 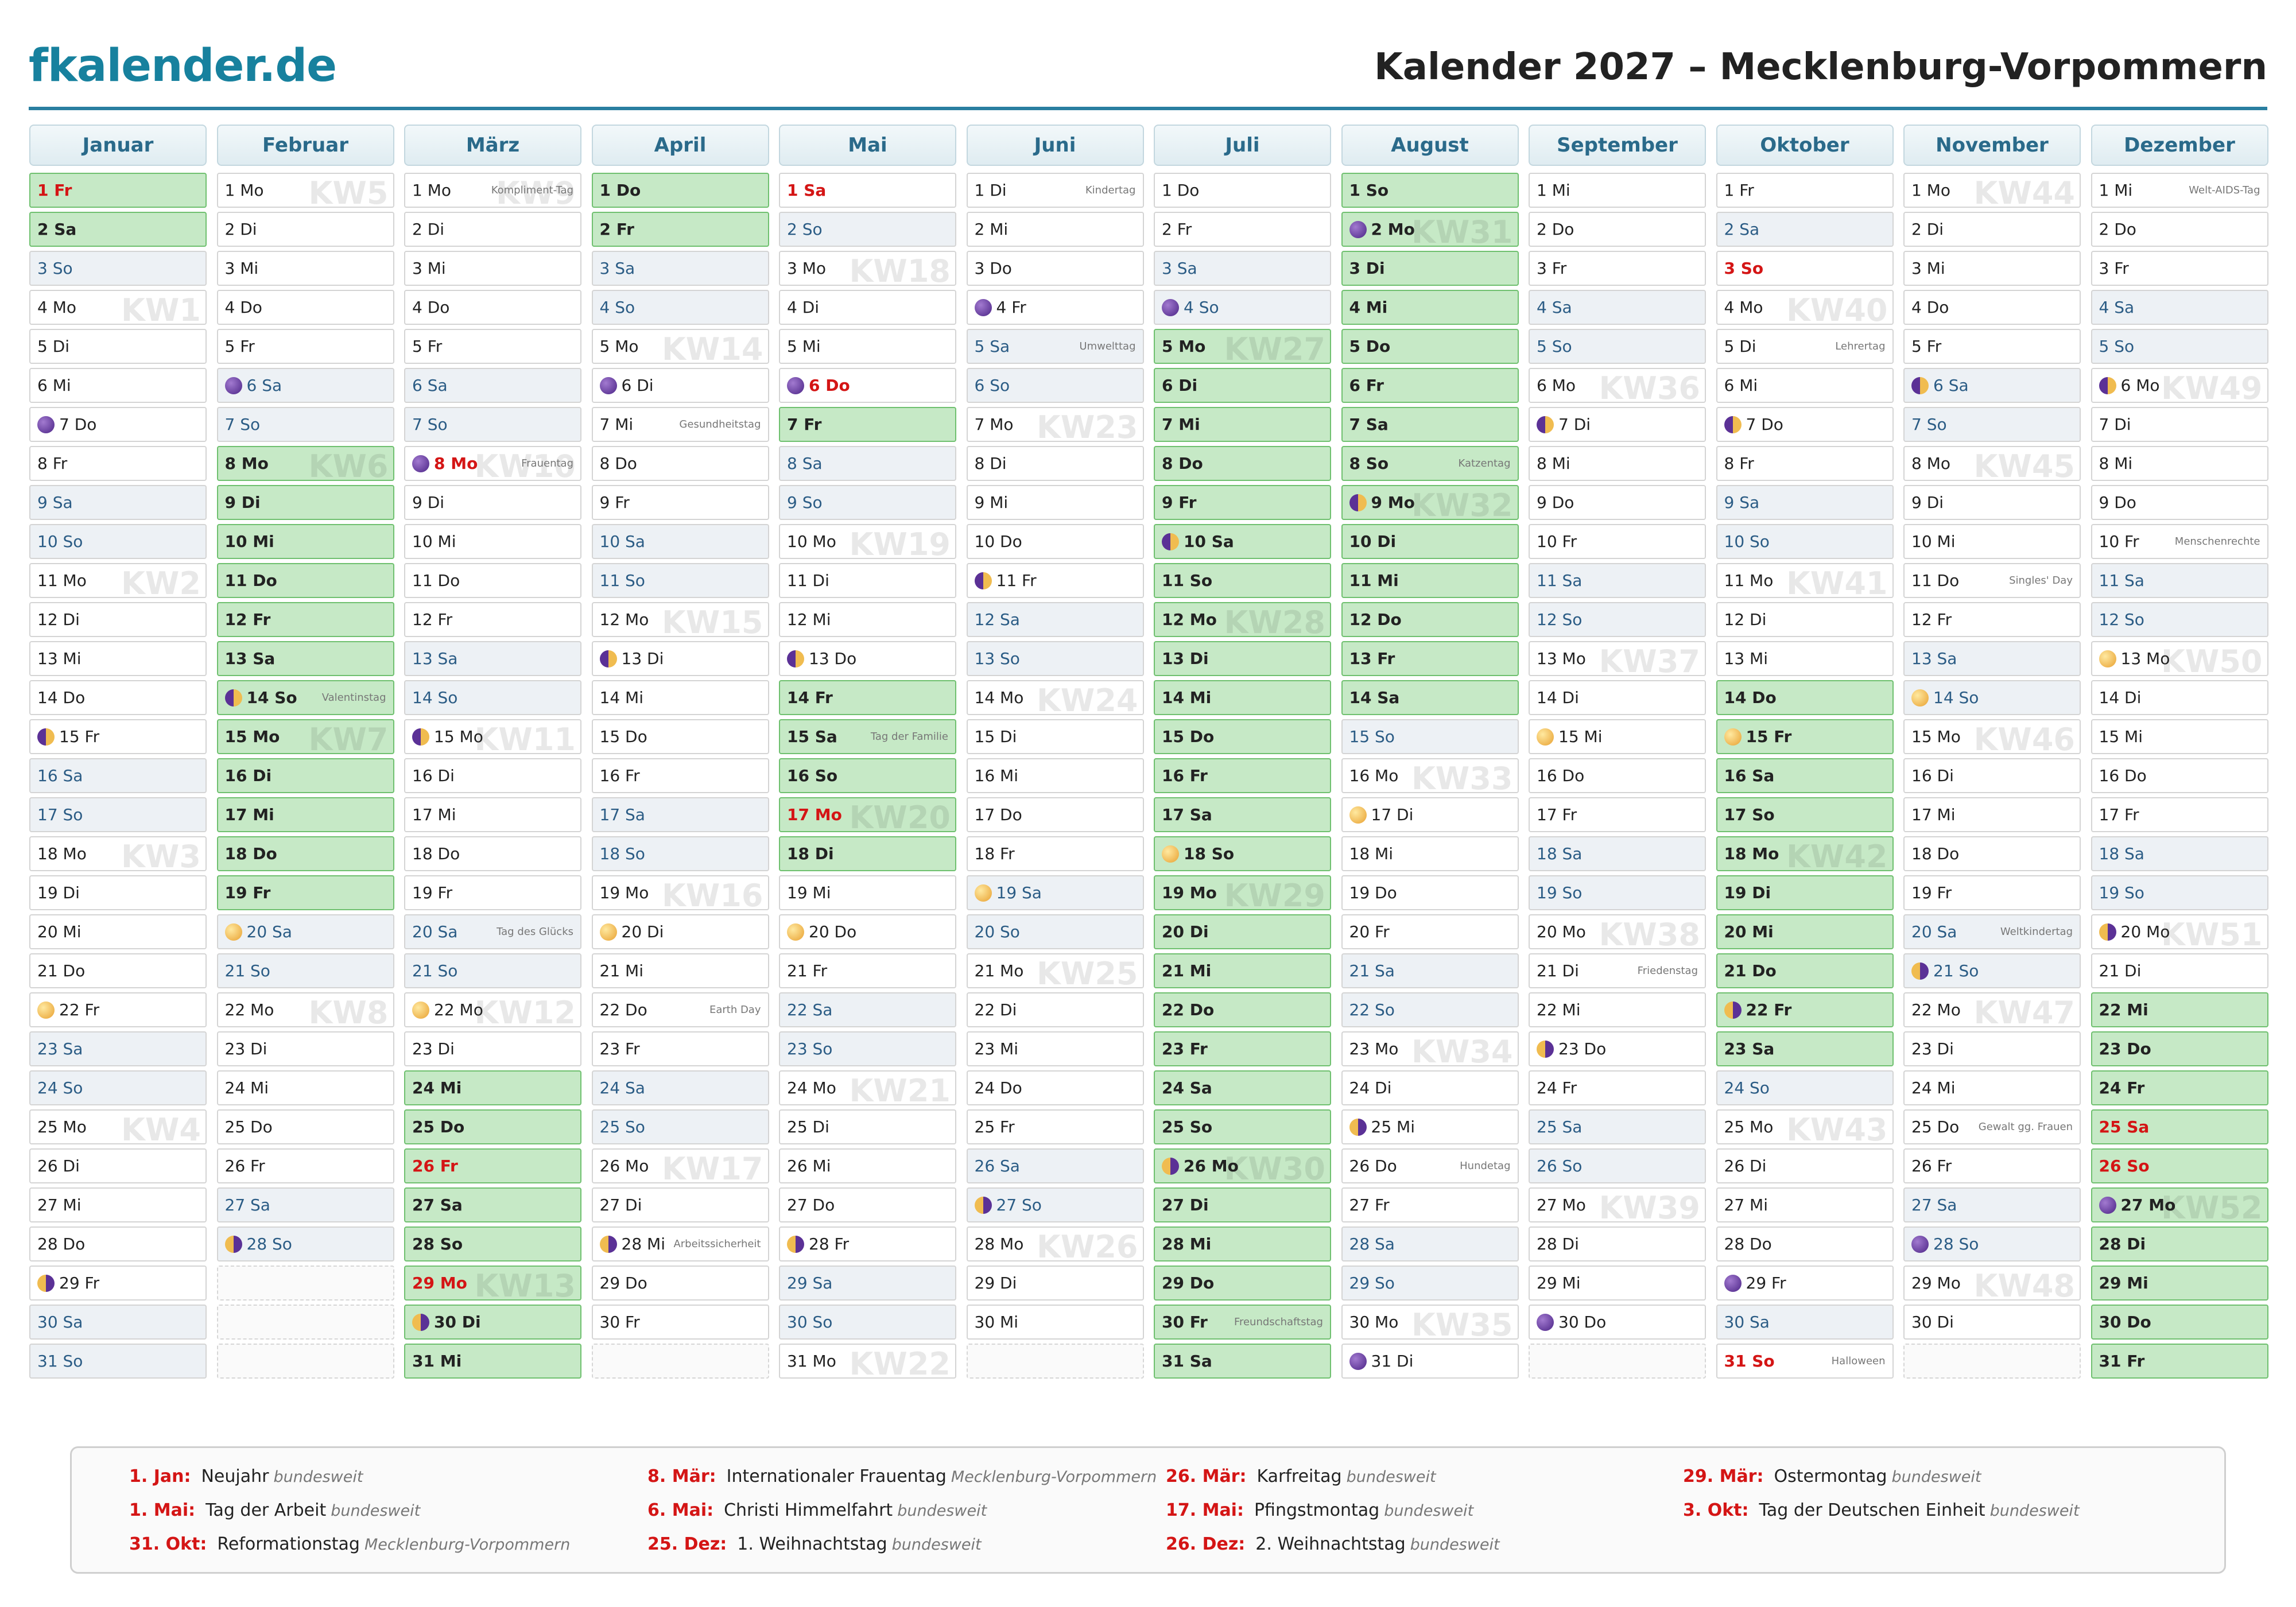 What do you see at coordinates (1055, 1322) in the screenshot?
I see `day-cell: 30 Mi` at bounding box center [1055, 1322].